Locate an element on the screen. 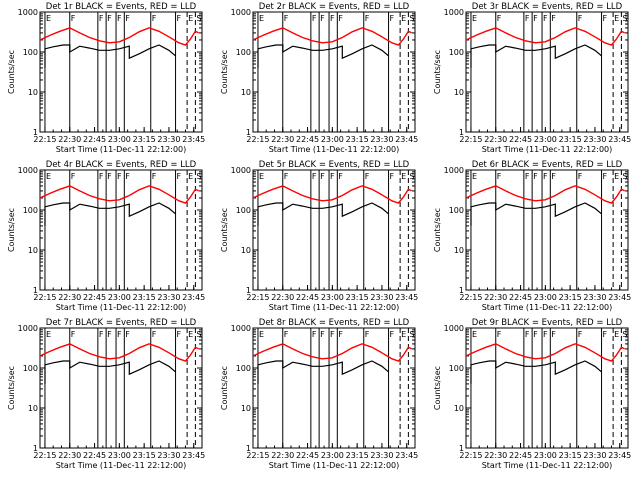 This screenshot has width=640, height=480. panel-title: Det 8r BLACK = Events, RED = LLD is located at coordinates (334, 323).